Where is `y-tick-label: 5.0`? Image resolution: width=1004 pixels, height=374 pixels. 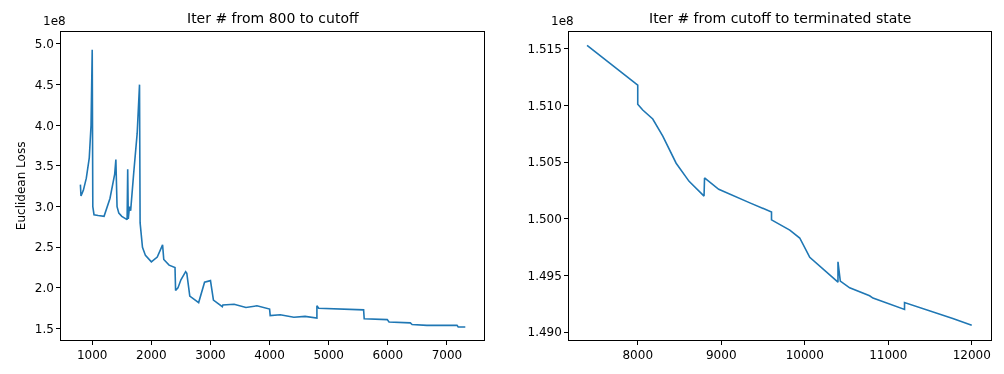
y-tick-label: 5.0 is located at coordinates (44, 44).